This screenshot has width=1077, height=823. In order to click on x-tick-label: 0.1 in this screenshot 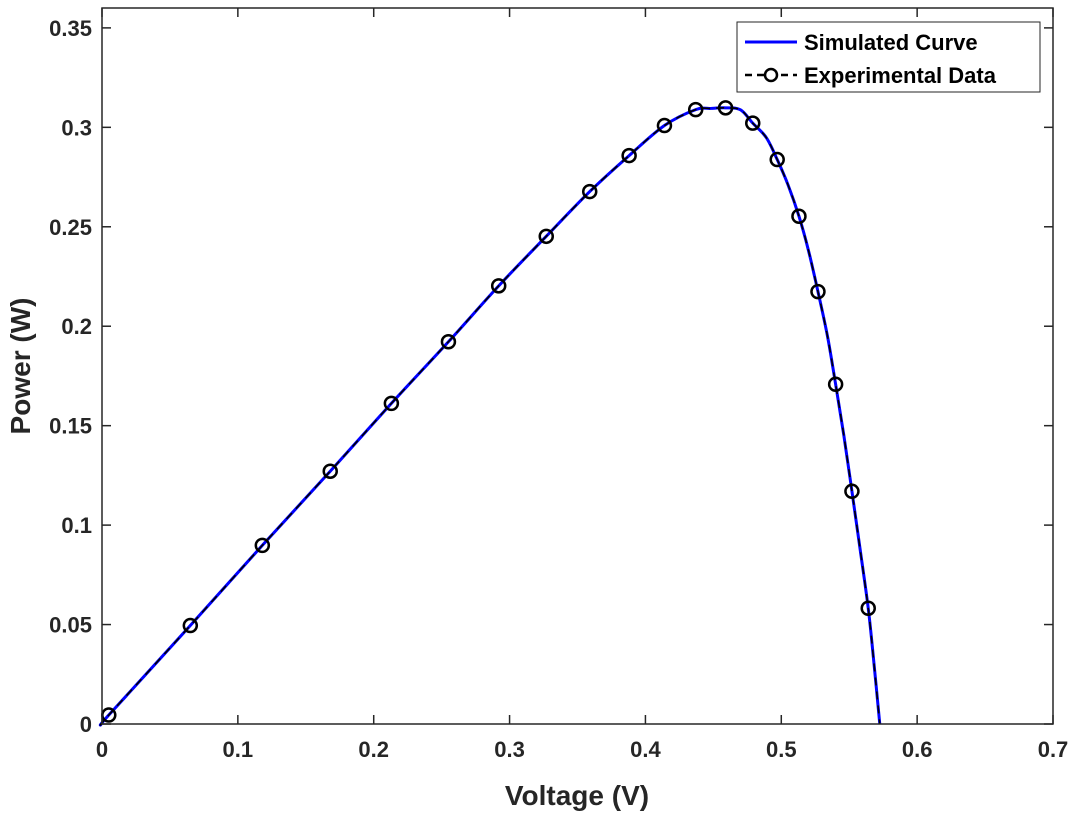, I will do `click(238, 749)`.